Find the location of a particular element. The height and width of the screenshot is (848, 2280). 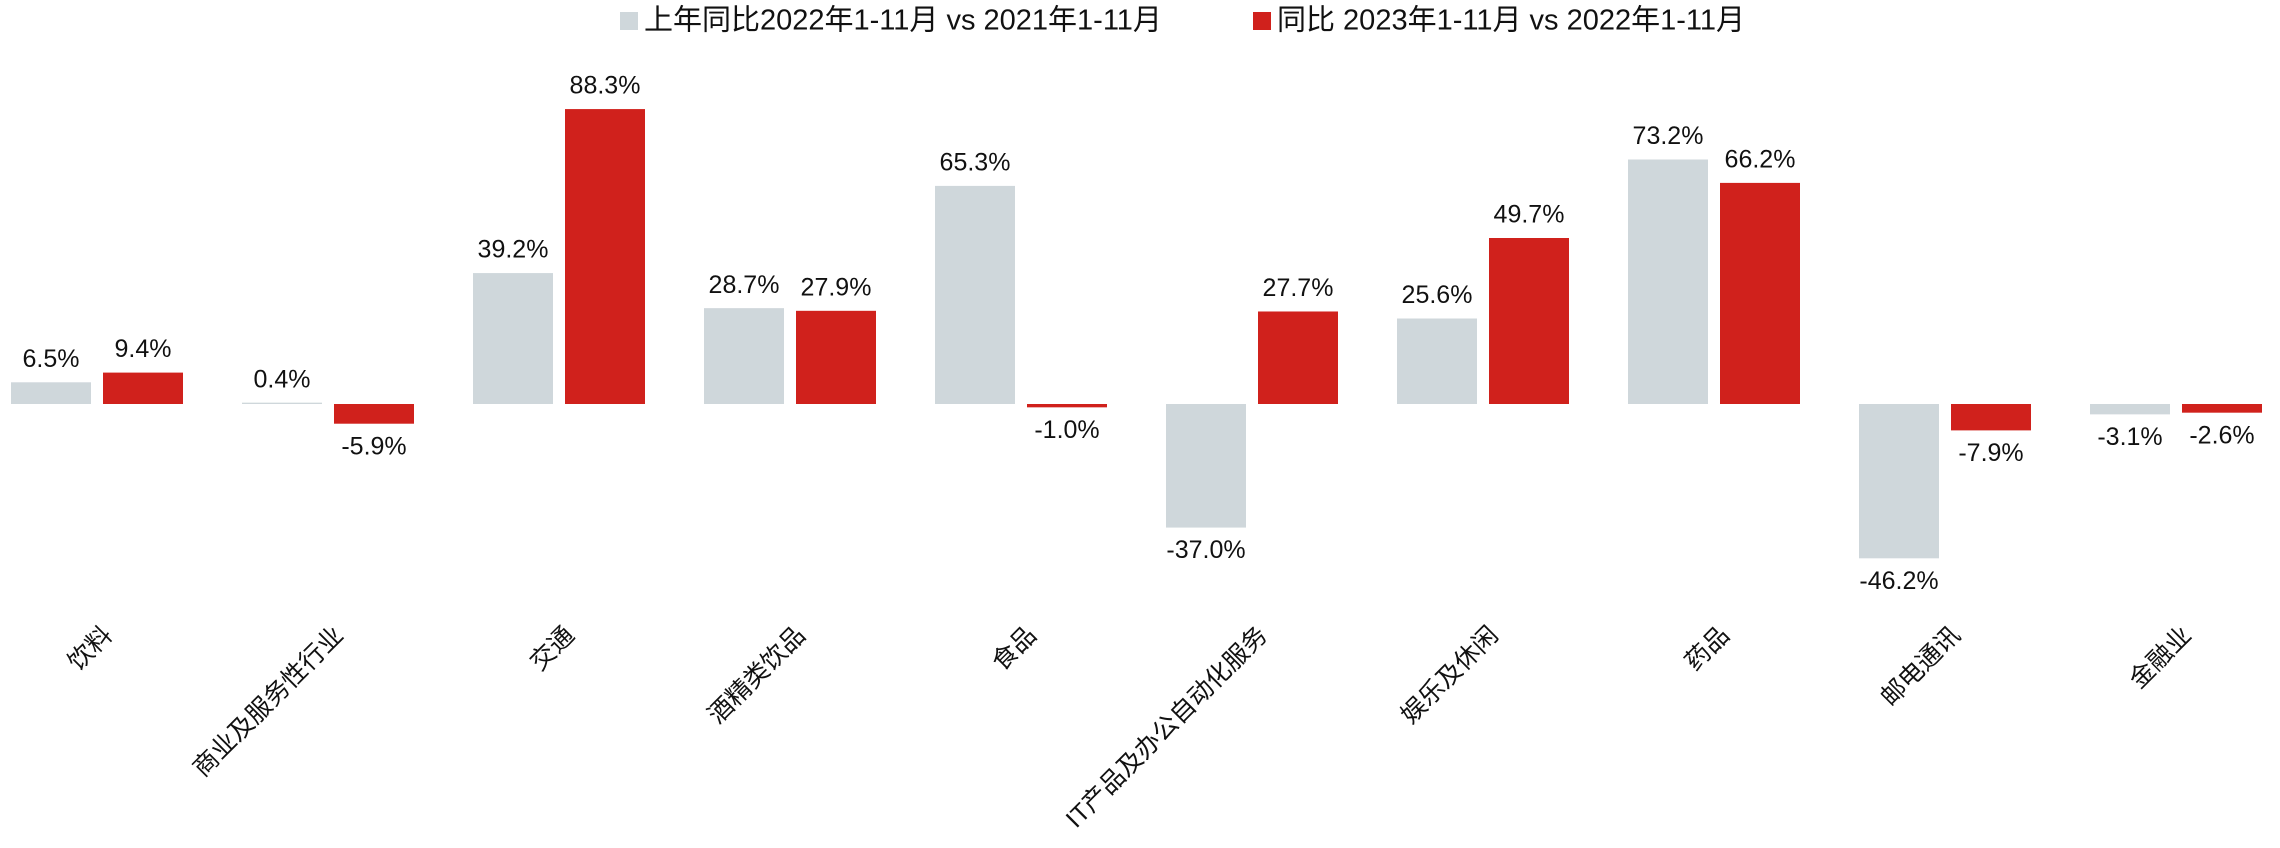

x-tick-label: 邮电通讯 is located at coordinates (1920, 666).